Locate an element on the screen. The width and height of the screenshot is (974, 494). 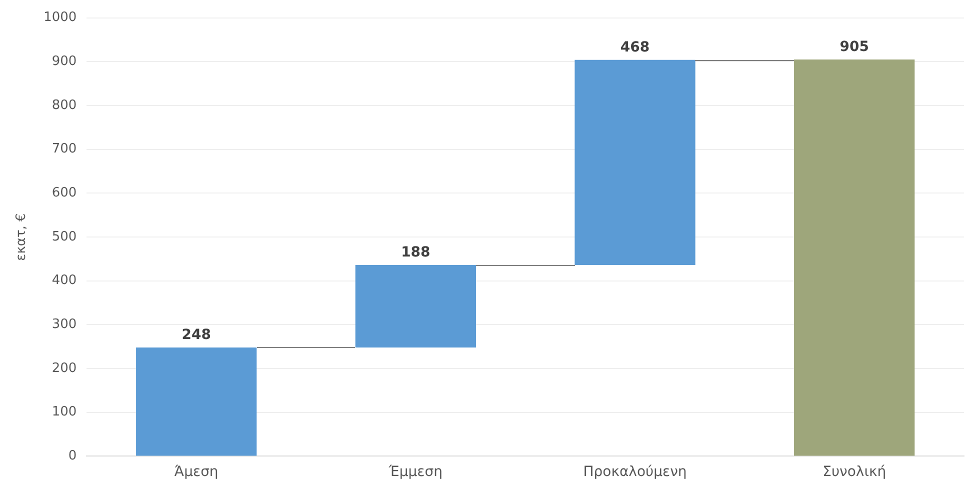
y-tick-label: 900 is located at coordinates (64, 62).